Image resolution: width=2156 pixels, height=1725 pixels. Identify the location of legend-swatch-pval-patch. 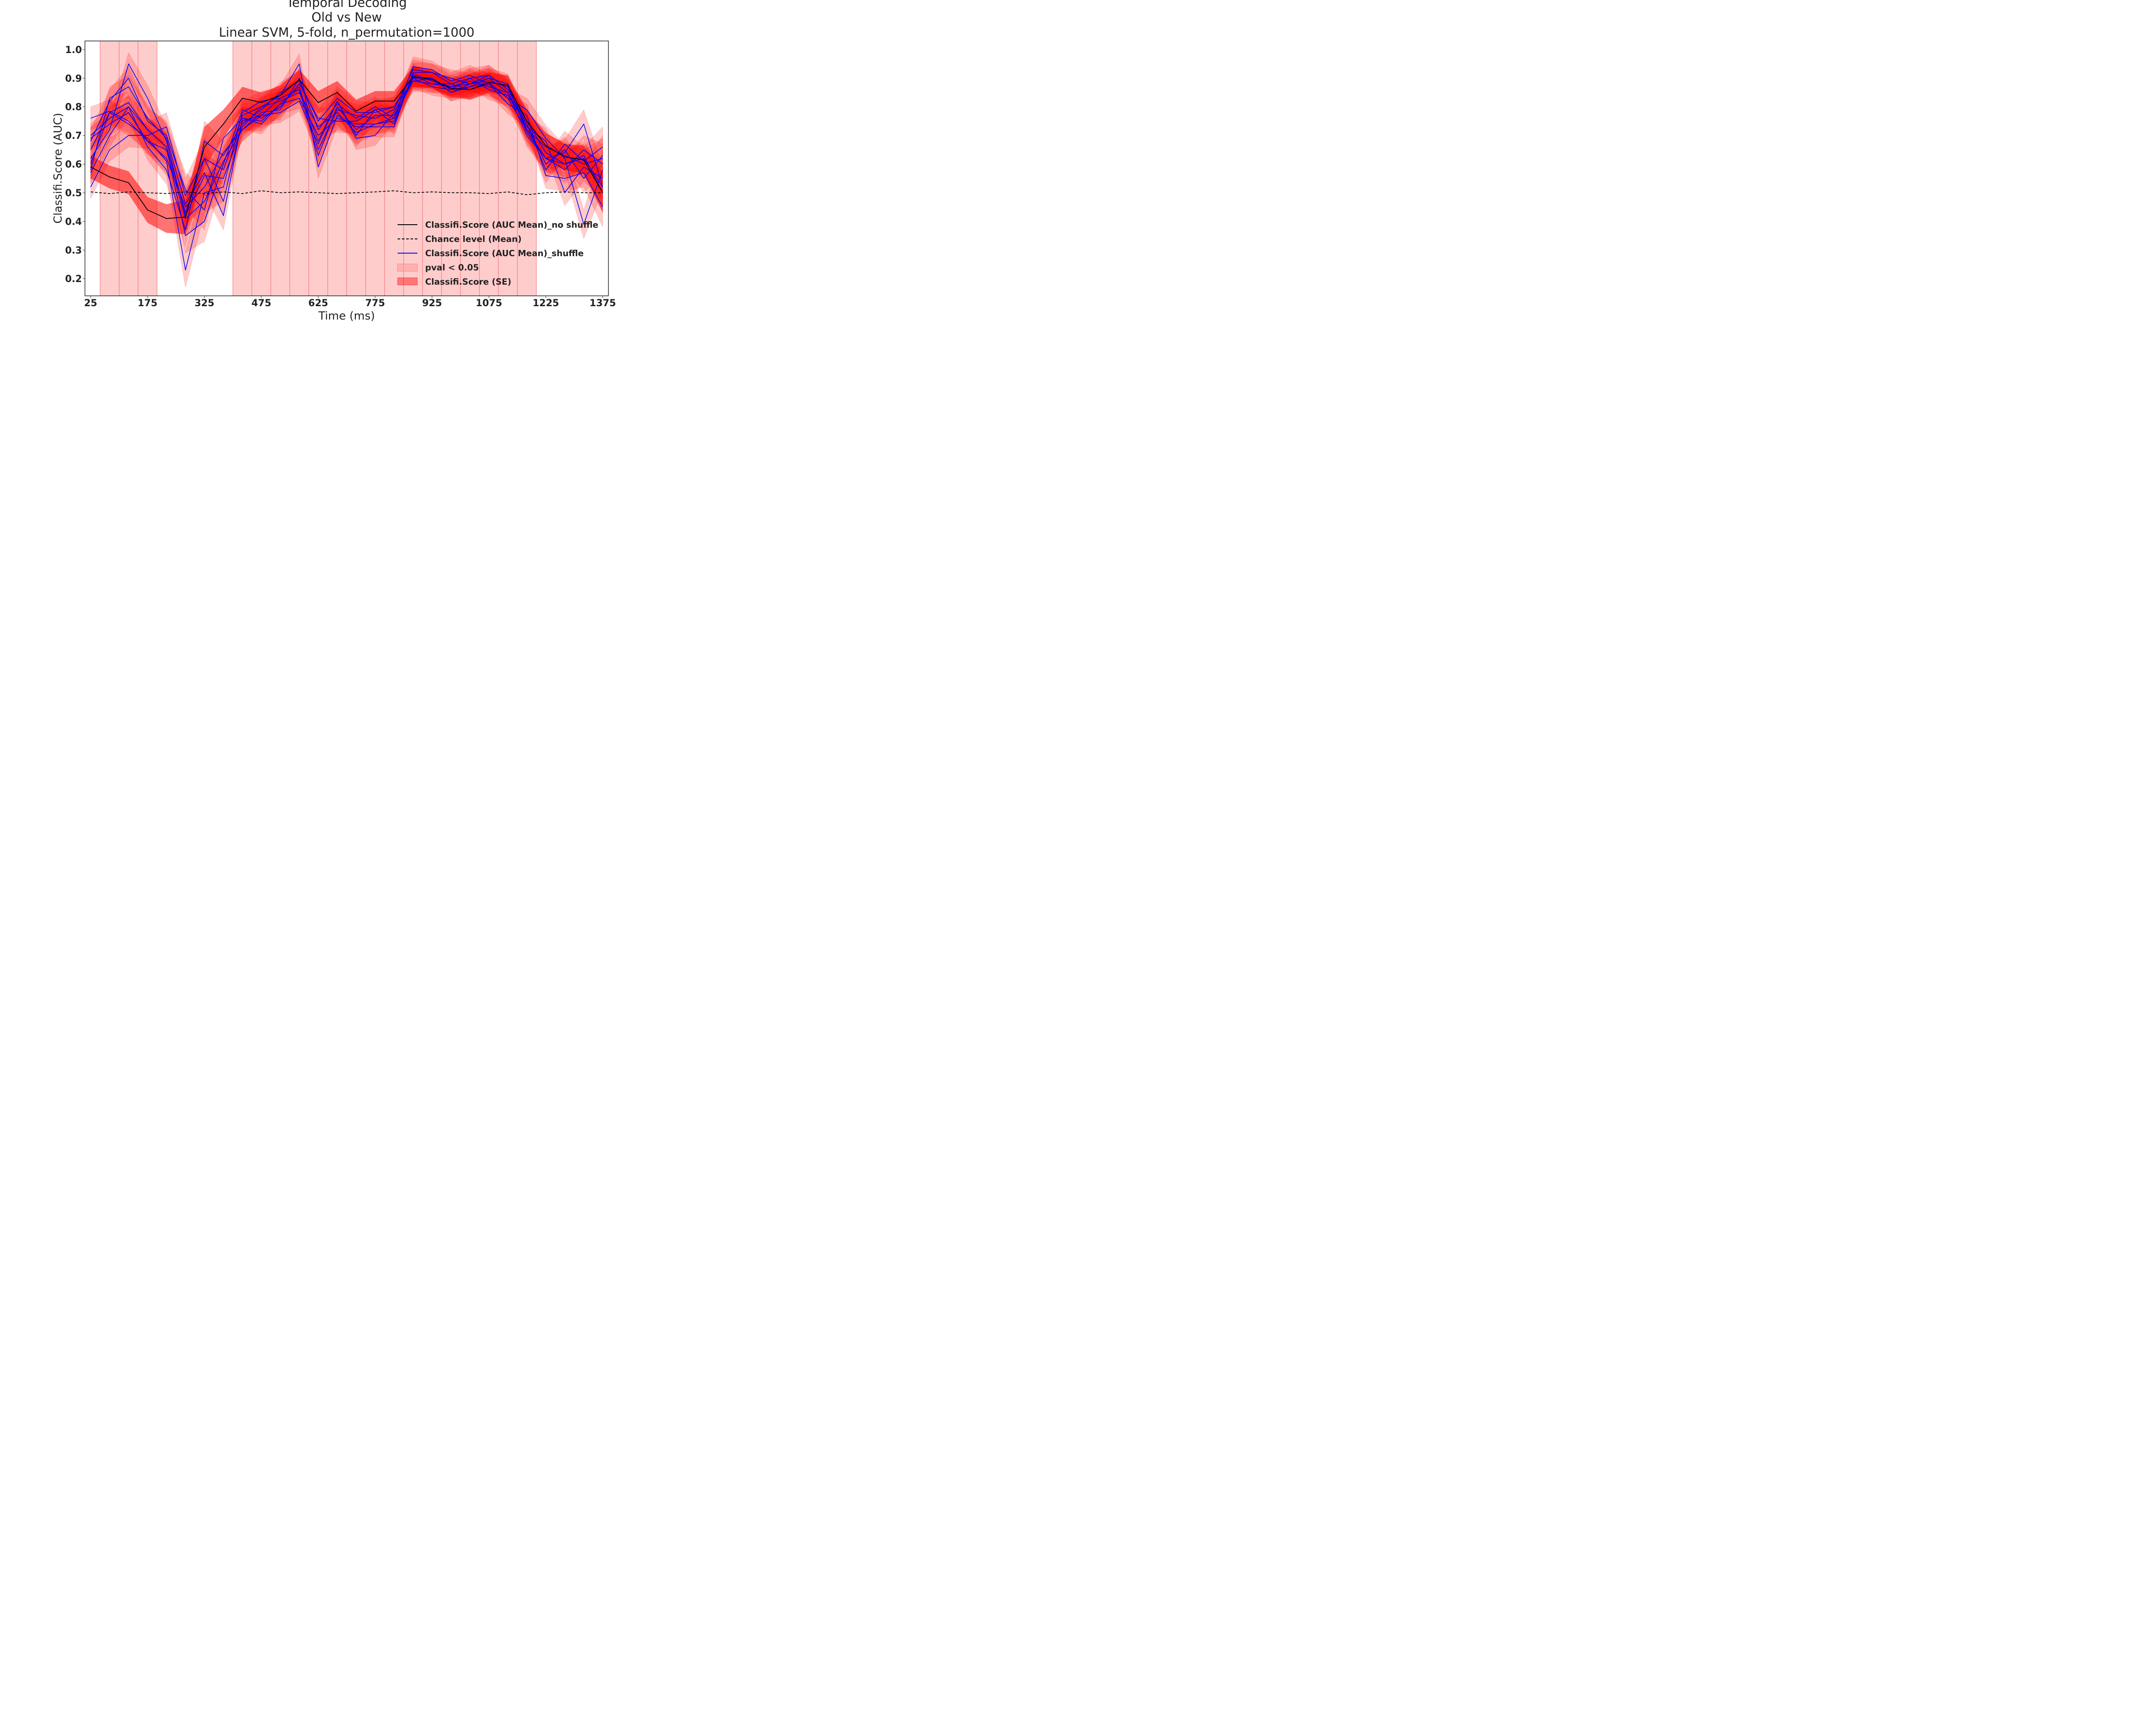
(407, 267).